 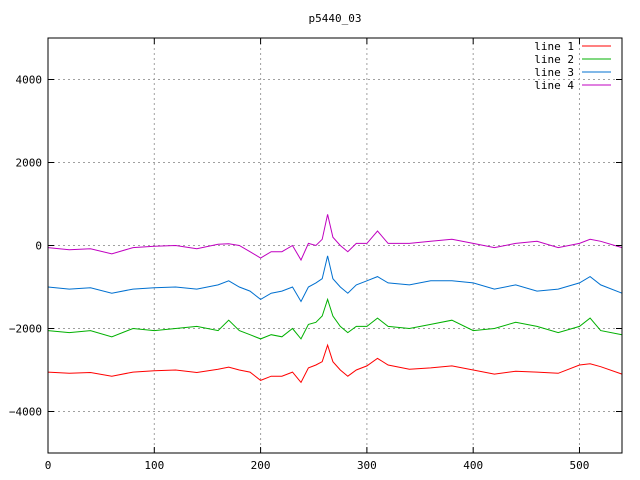 I want to click on x-tick-label: 0, so click(x=48, y=465).